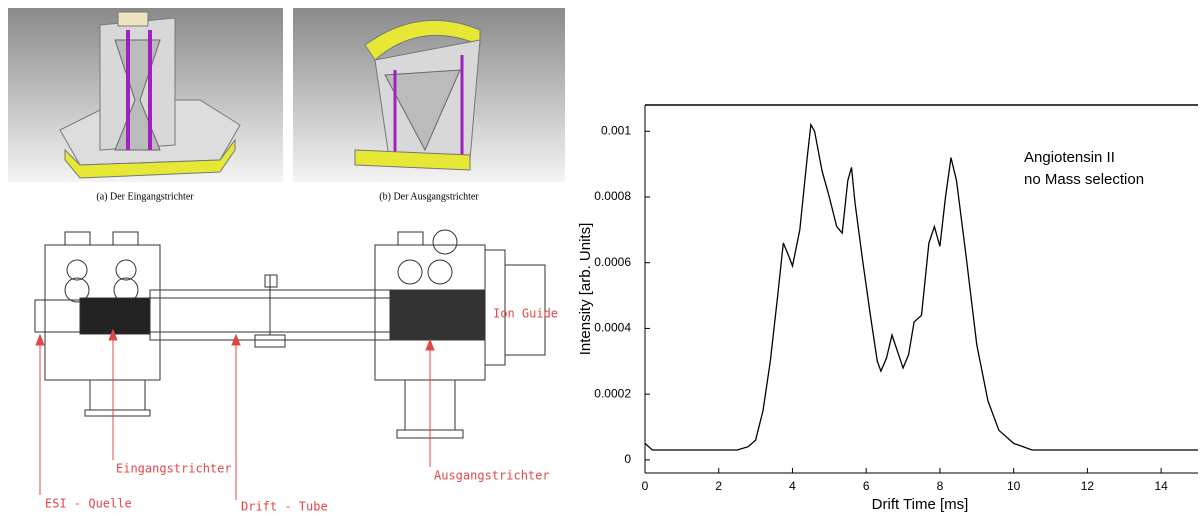 The height and width of the screenshot is (520, 1200). Describe the element at coordinates (1084, 179) in the screenshot. I see `annotation: no Mass selection` at that location.